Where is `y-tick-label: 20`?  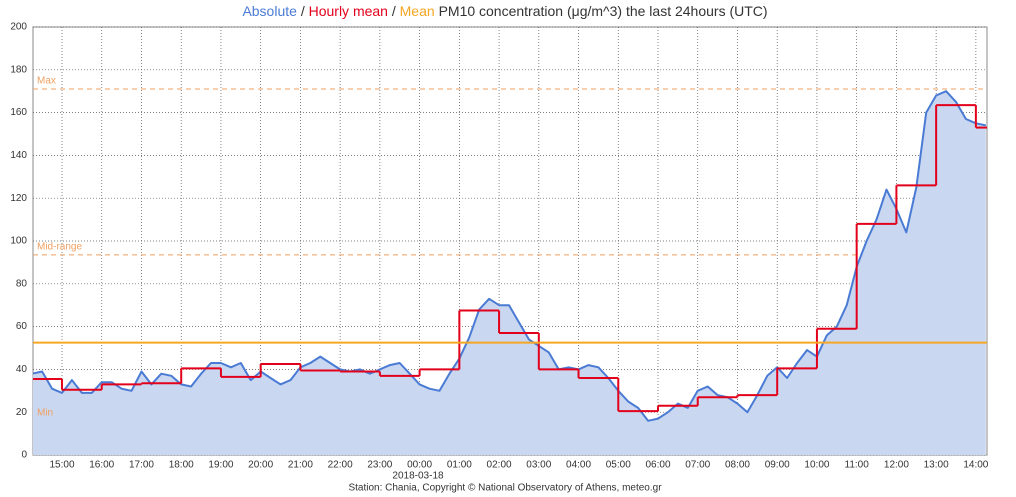
y-tick-label: 20 is located at coordinates (22, 412).